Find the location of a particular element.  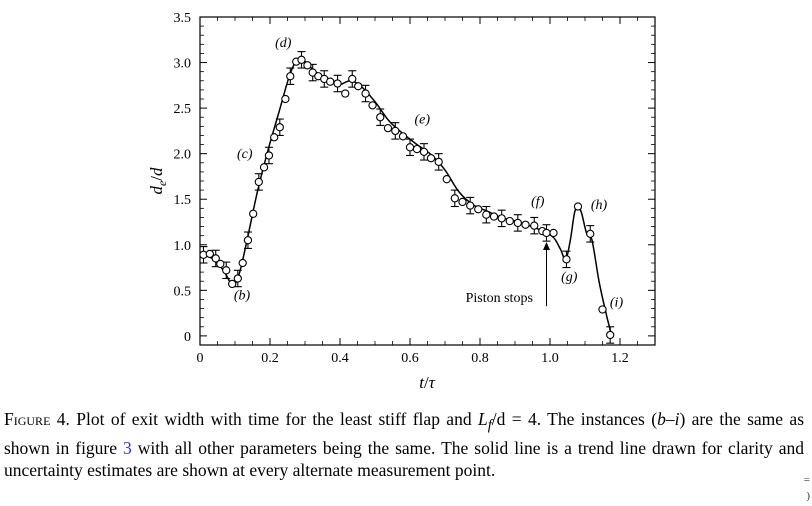

x-label-slash: / is located at coordinates (426, 382).